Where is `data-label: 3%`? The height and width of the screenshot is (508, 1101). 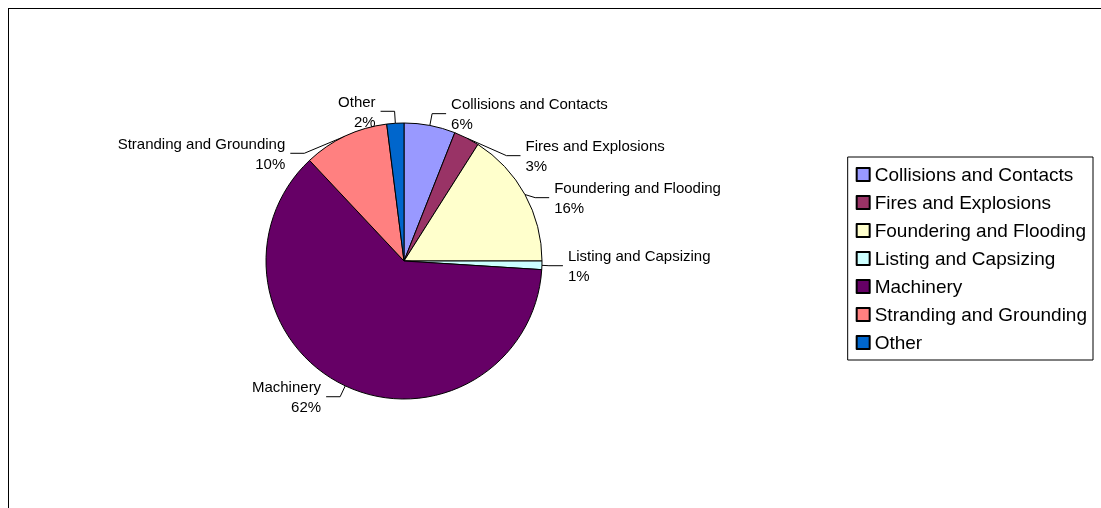
data-label: 3% is located at coordinates (536, 166).